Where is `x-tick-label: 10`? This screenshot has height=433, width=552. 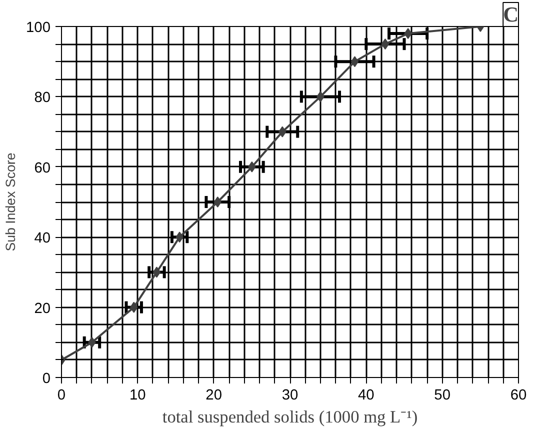 x-tick-label: 10 is located at coordinates (138, 396).